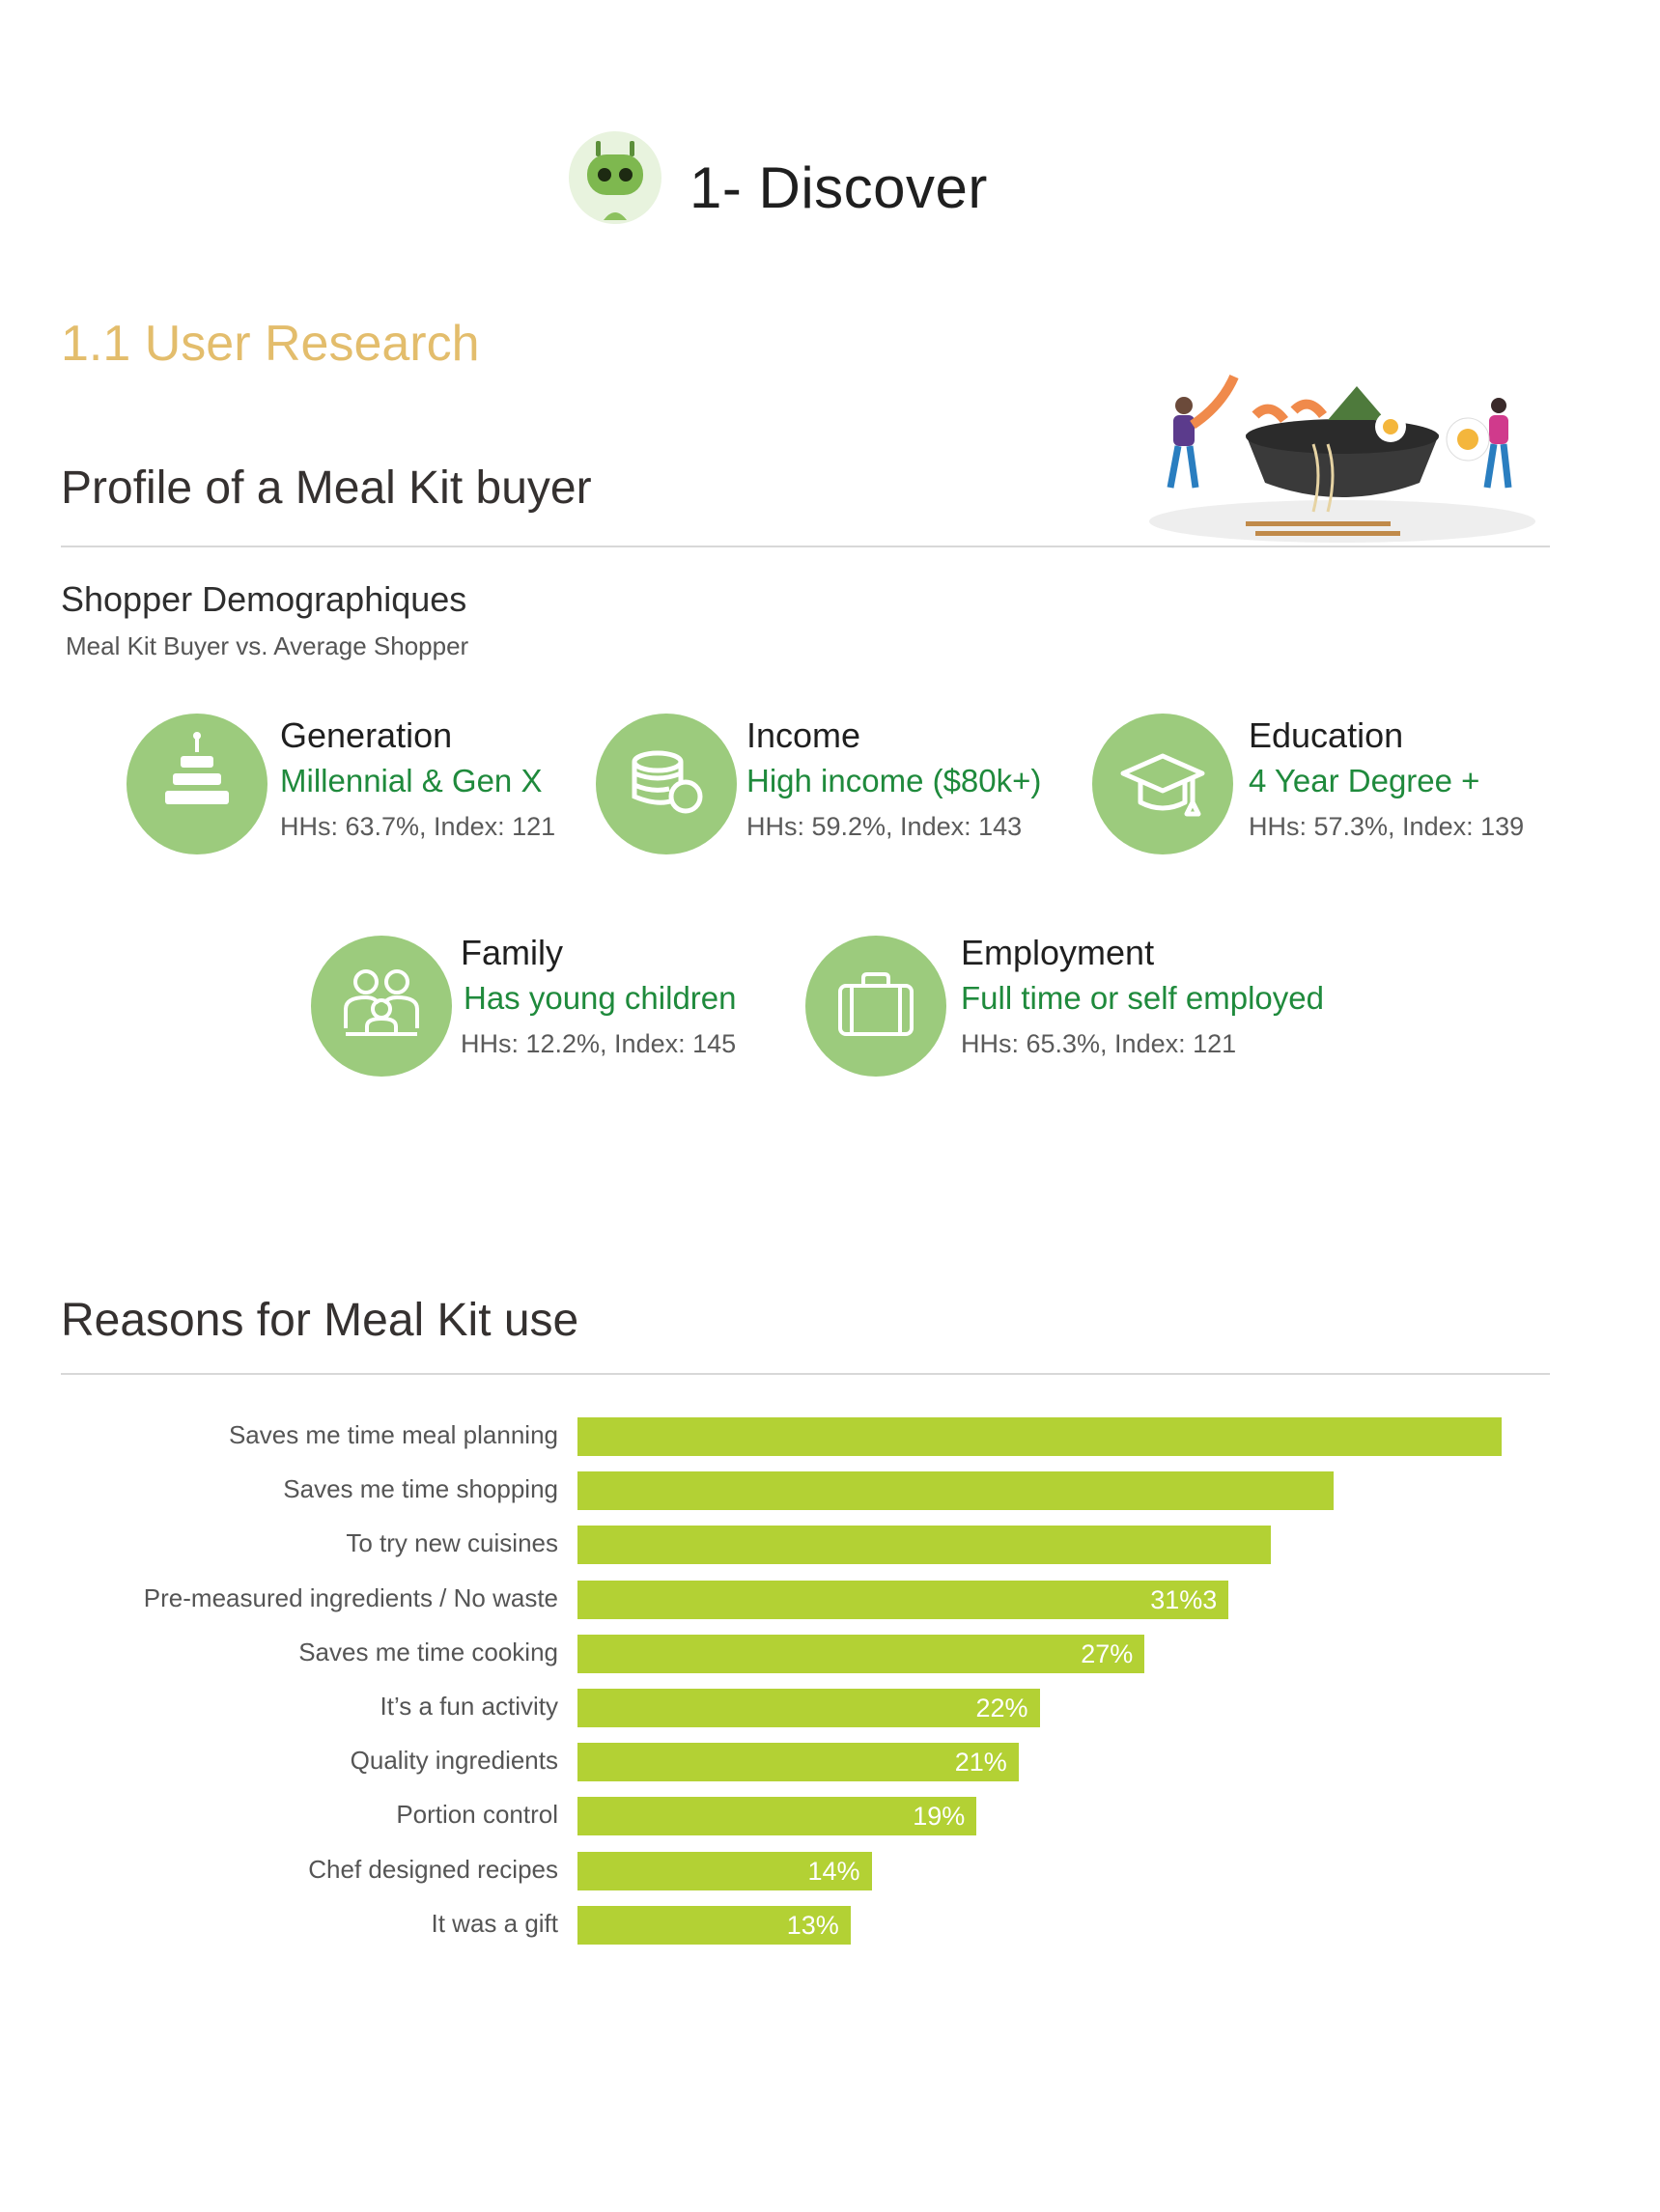 The width and height of the screenshot is (1660, 2212). What do you see at coordinates (1326, 735) in the screenshot?
I see `demo-label-education: Education` at bounding box center [1326, 735].